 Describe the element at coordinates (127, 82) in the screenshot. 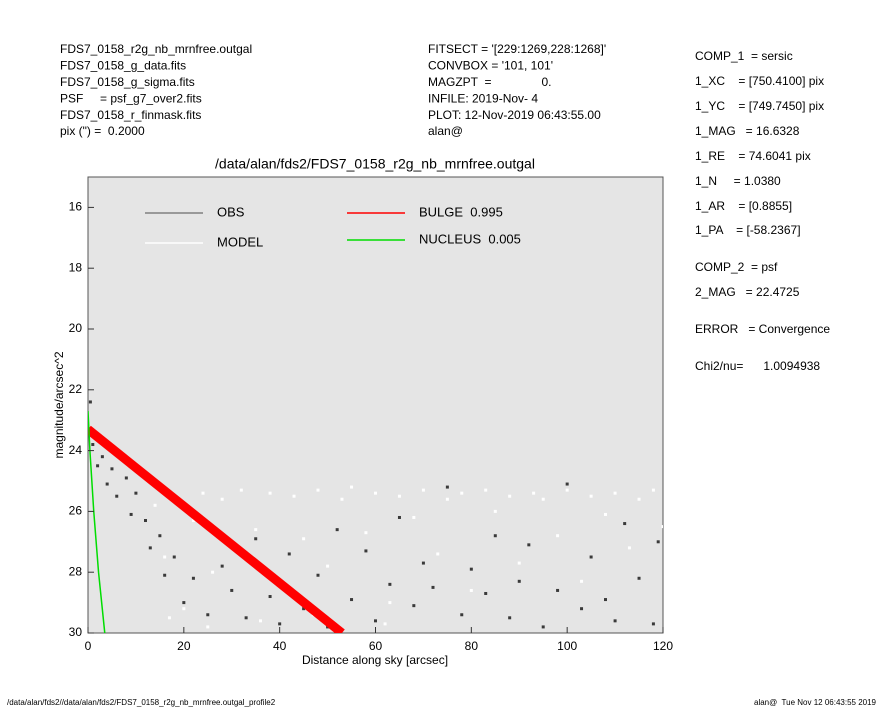

I see `header-left-line: FDS7_0158_g_sigma.fits` at that location.